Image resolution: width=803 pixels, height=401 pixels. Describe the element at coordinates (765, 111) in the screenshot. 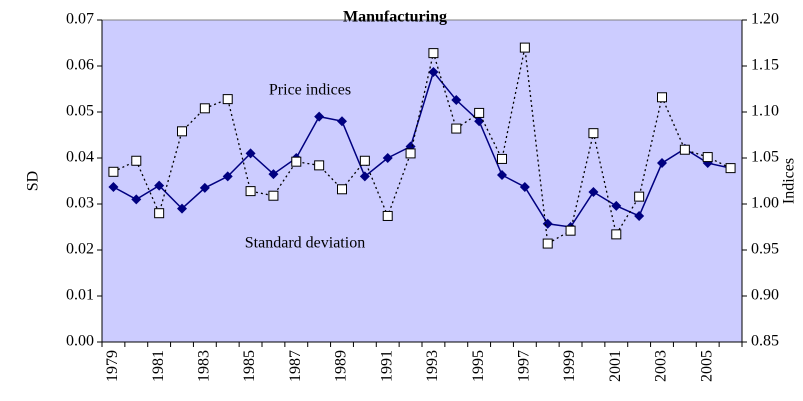

I see `y2-tick-label: 1.10` at that location.